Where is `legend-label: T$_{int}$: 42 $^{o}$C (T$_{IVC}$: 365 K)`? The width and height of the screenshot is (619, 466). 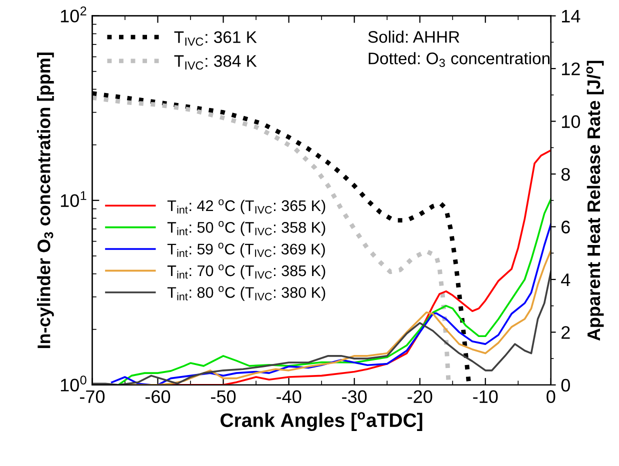 legend-label: T$_{int}$: 42 $^{o}$C (T$_{IVC}$: 365 K) is located at coordinates (246, 206).